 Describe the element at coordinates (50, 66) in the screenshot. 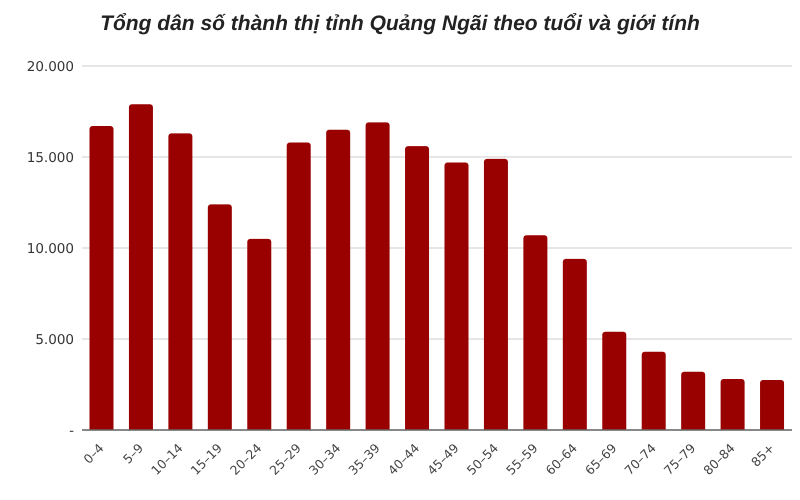

I see `y-tick-label: 20.000` at that location.